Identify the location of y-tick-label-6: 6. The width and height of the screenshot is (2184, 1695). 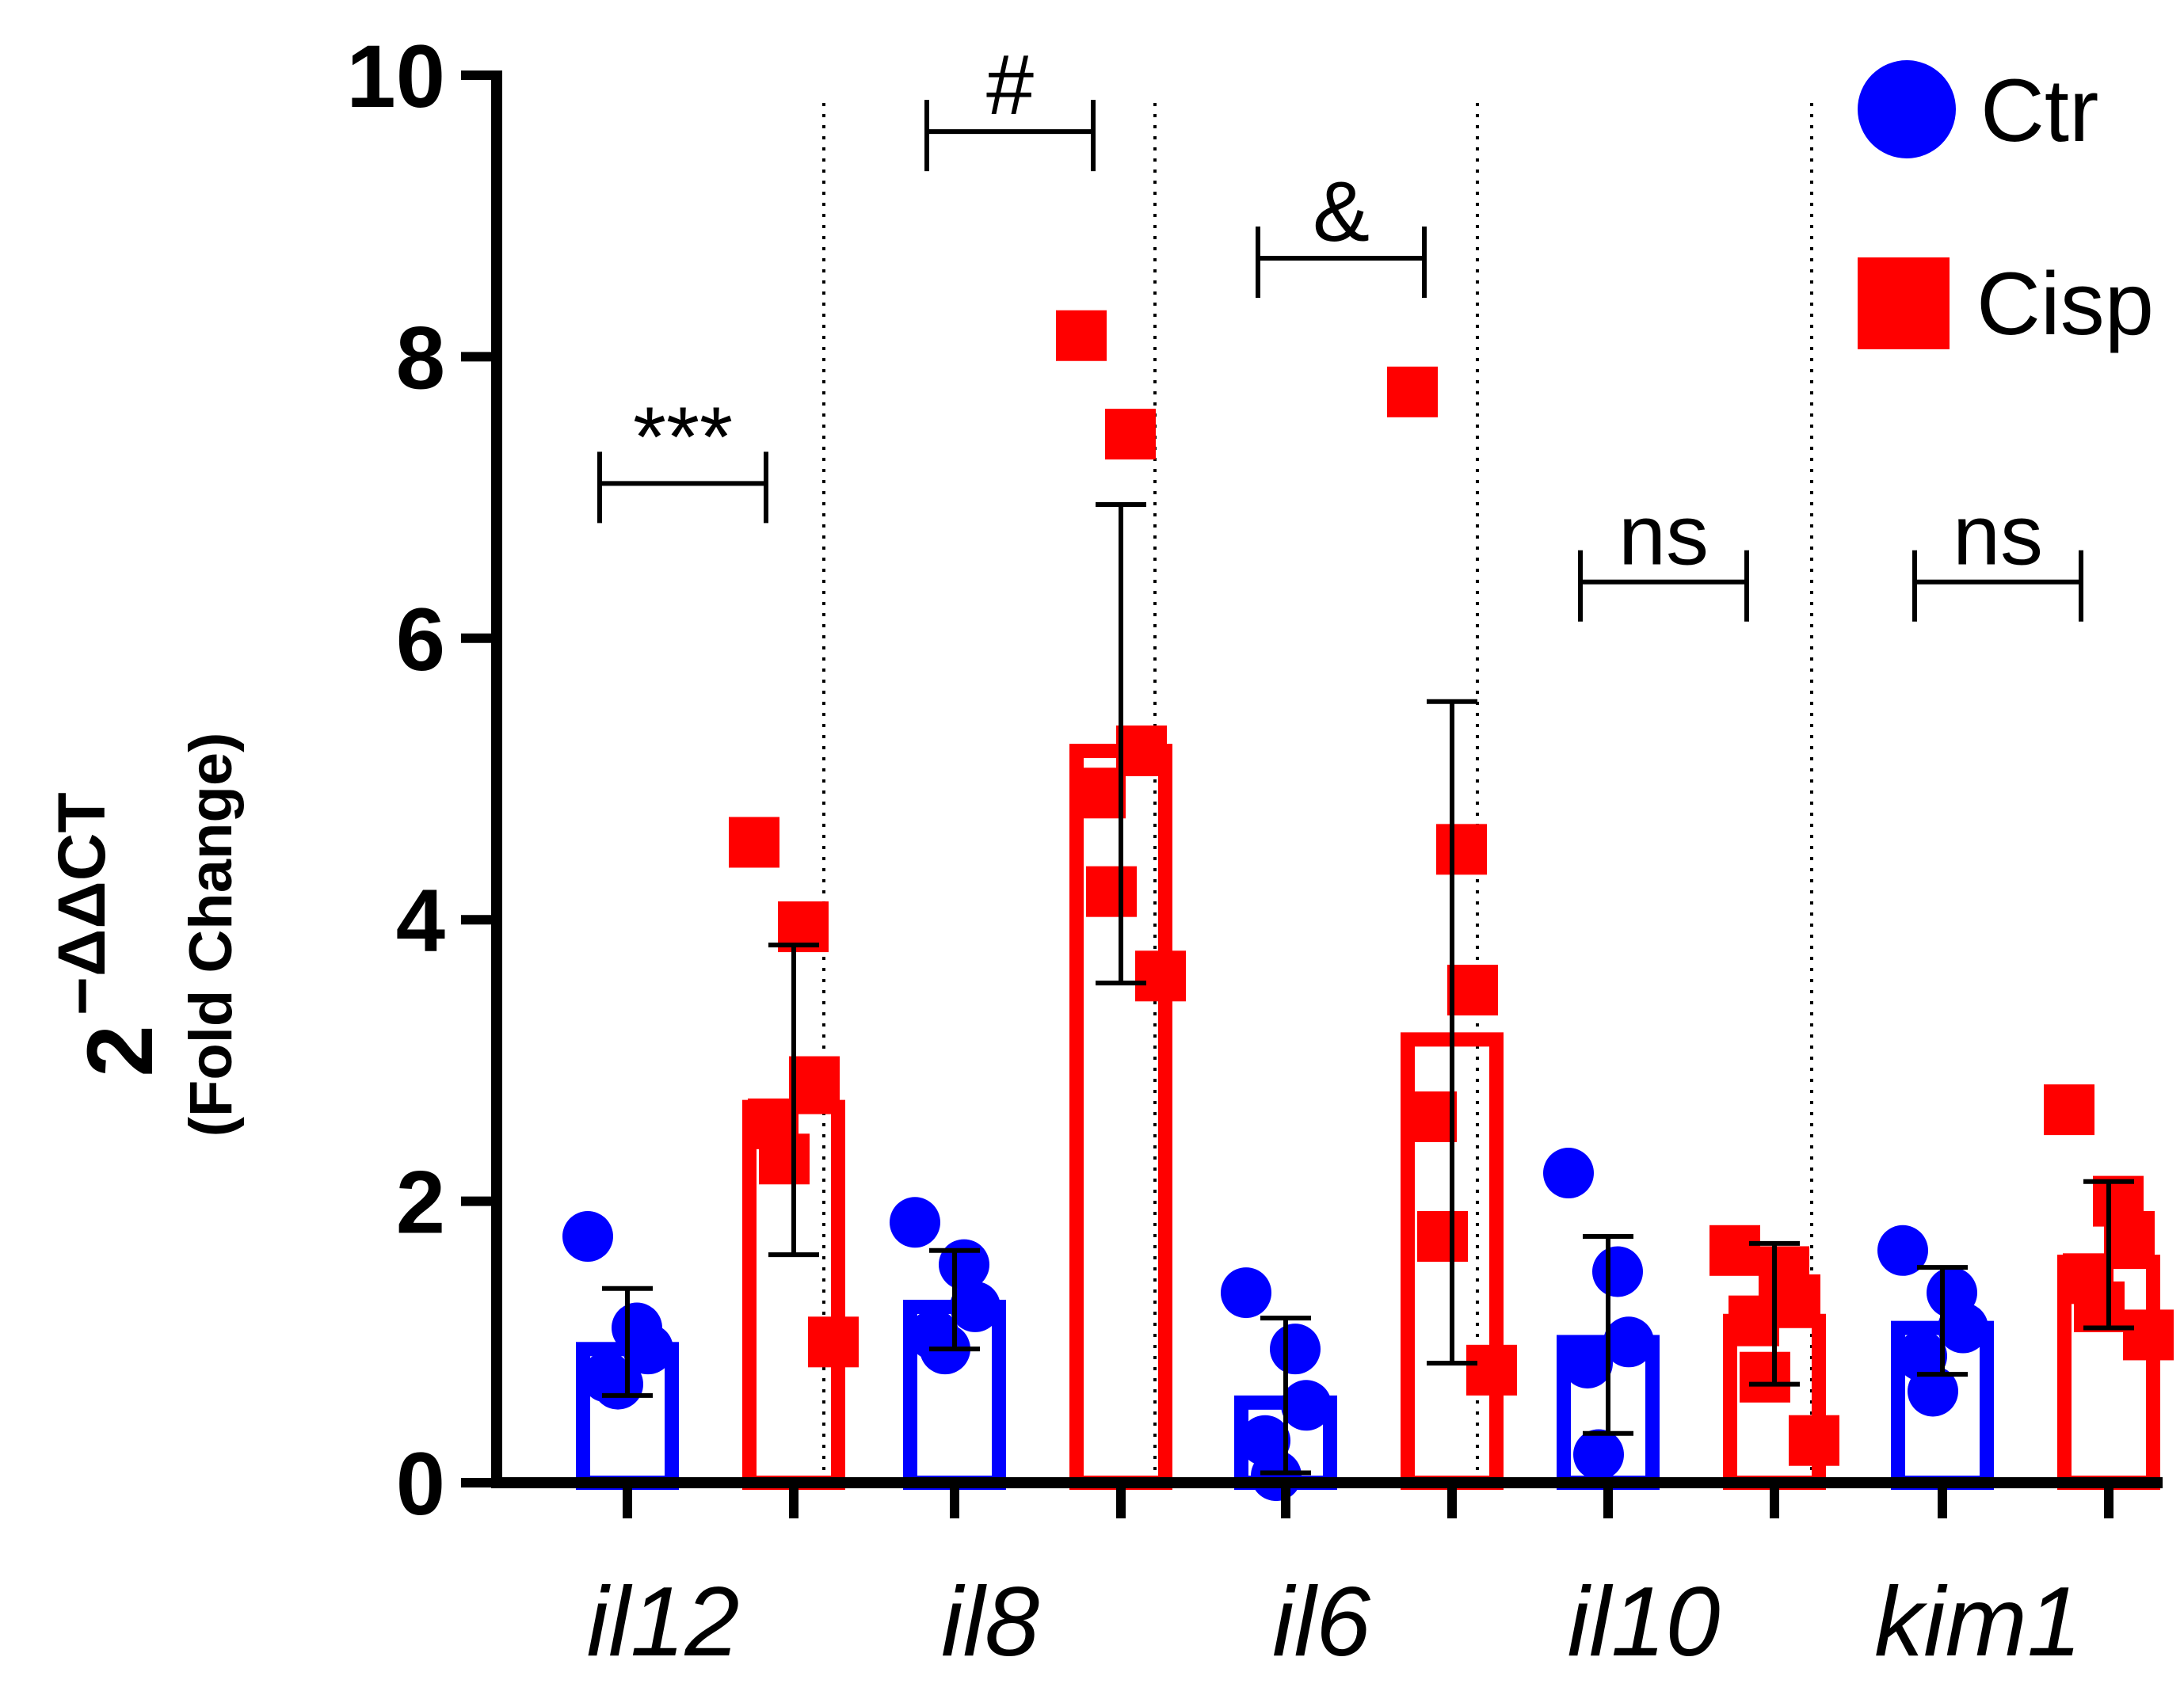
(420, 639).